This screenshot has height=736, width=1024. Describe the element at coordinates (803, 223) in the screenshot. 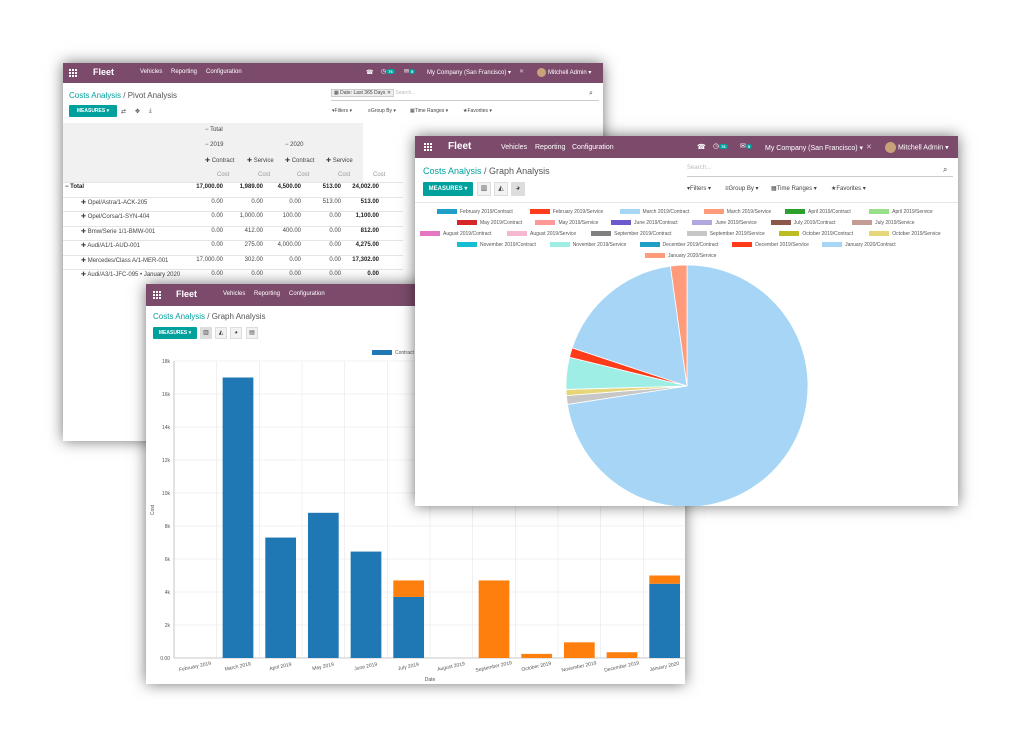

I see `legend-entry: July 2019/Contract` at that location.